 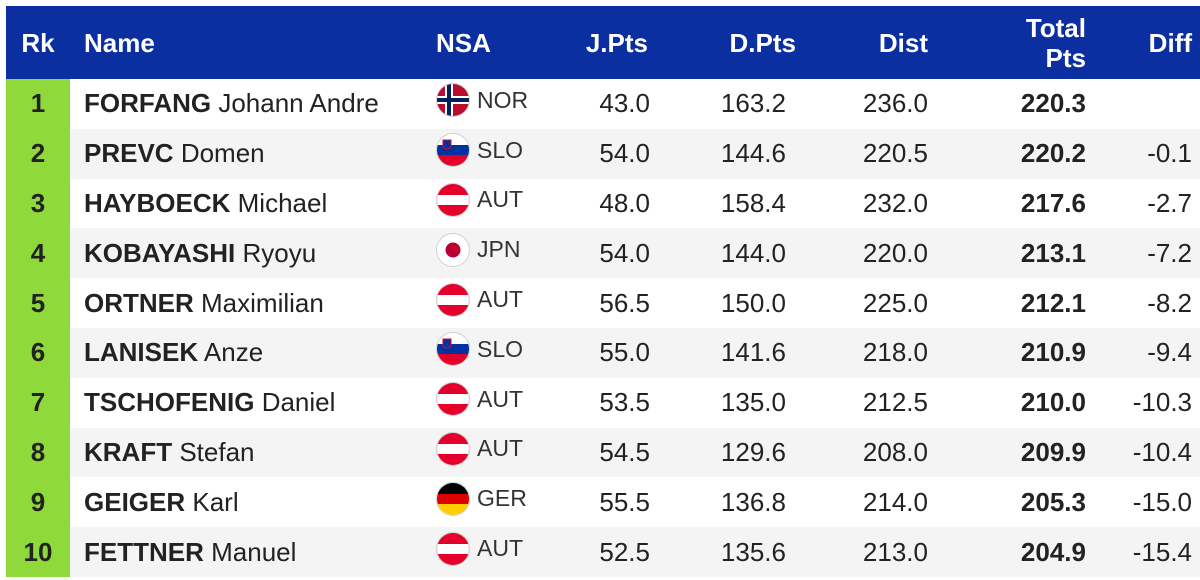 What do you see at coordinates (453, 249) in the screenshot?
I see `japan-flag-icon` at bounding box center [453, 249].